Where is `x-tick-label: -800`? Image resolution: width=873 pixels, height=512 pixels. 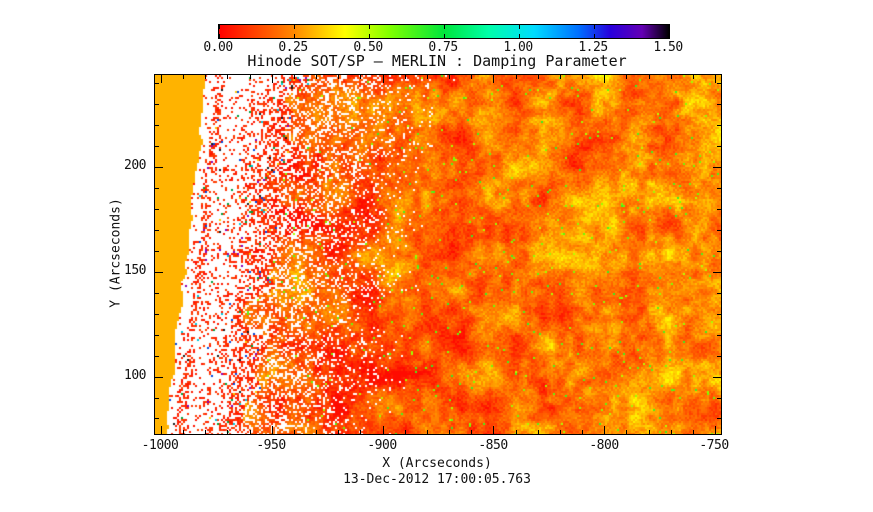
x-tick-label: -800 is located at coordinates (604, 445).